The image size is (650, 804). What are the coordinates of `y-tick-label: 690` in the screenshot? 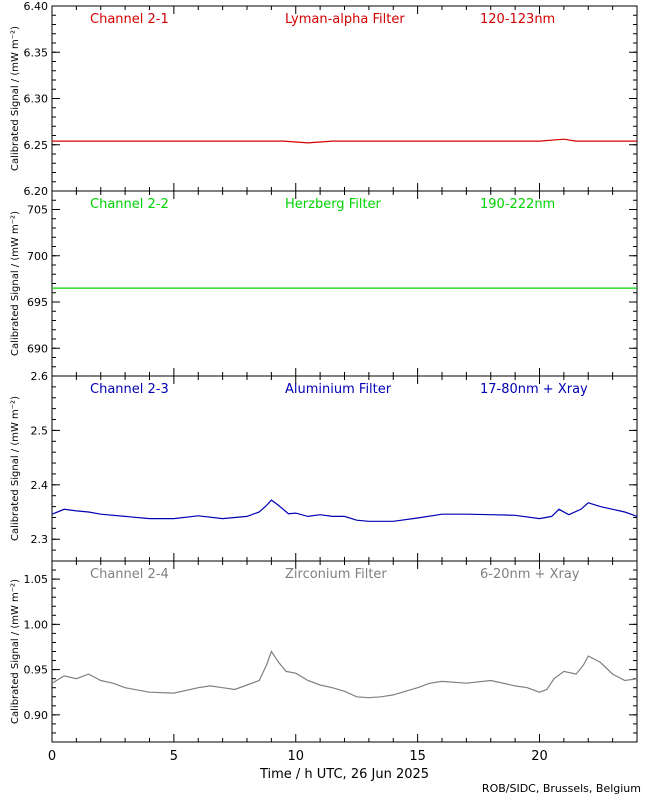 It's located at (37, 348).